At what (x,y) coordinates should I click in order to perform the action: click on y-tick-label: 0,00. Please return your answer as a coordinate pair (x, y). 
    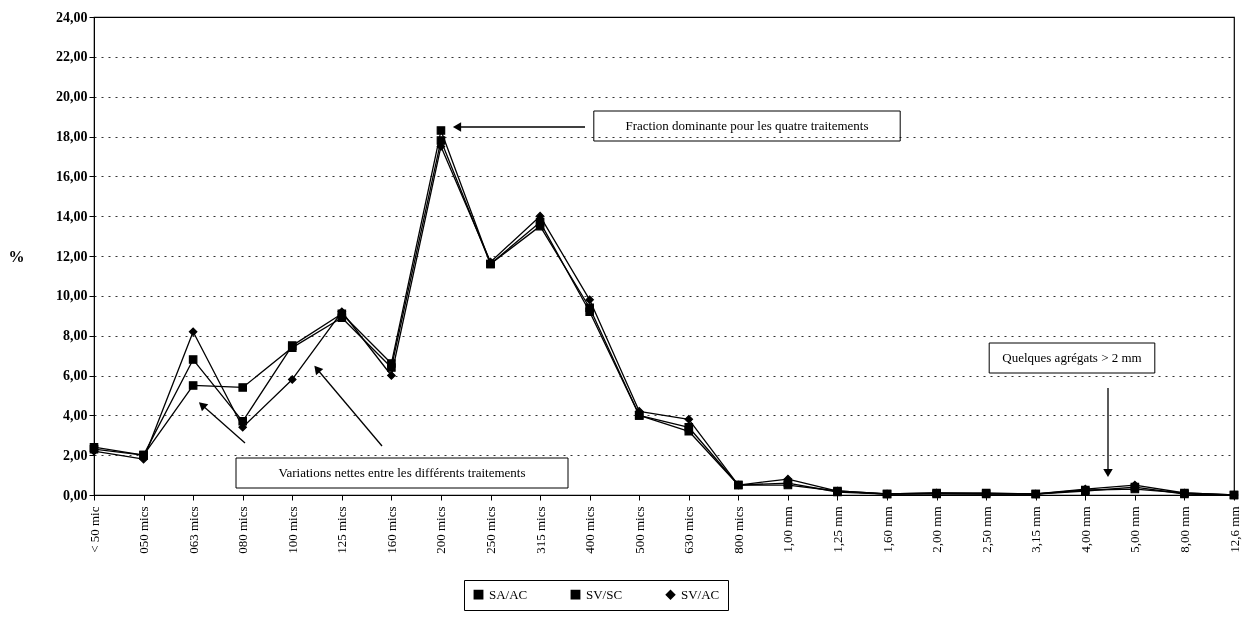
    Looking at the image, I should click on (75, 495).